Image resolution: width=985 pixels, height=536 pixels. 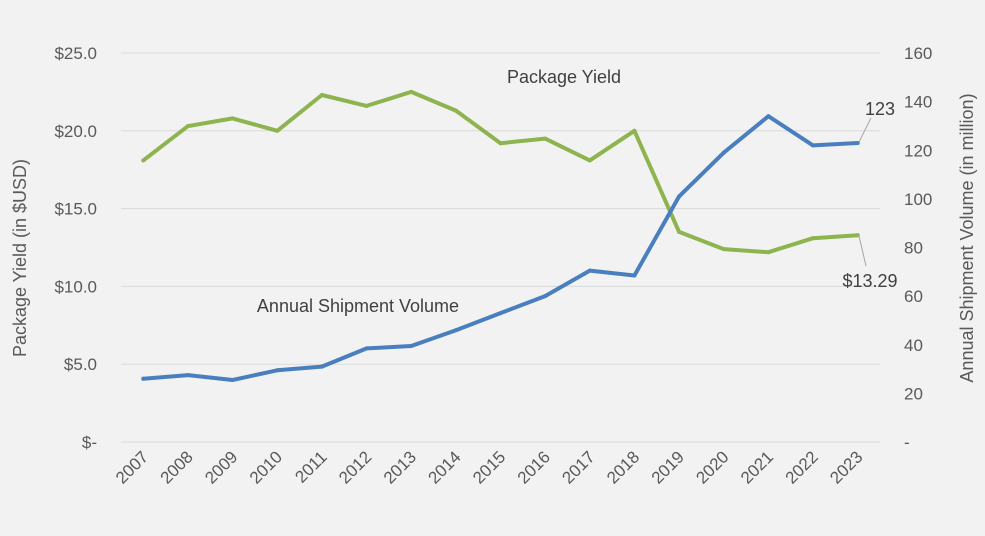 What do you see at coordinates (221, 467) in the screenshot?
I see `x-tick-label: 2009` at bounding box center [221, 467].